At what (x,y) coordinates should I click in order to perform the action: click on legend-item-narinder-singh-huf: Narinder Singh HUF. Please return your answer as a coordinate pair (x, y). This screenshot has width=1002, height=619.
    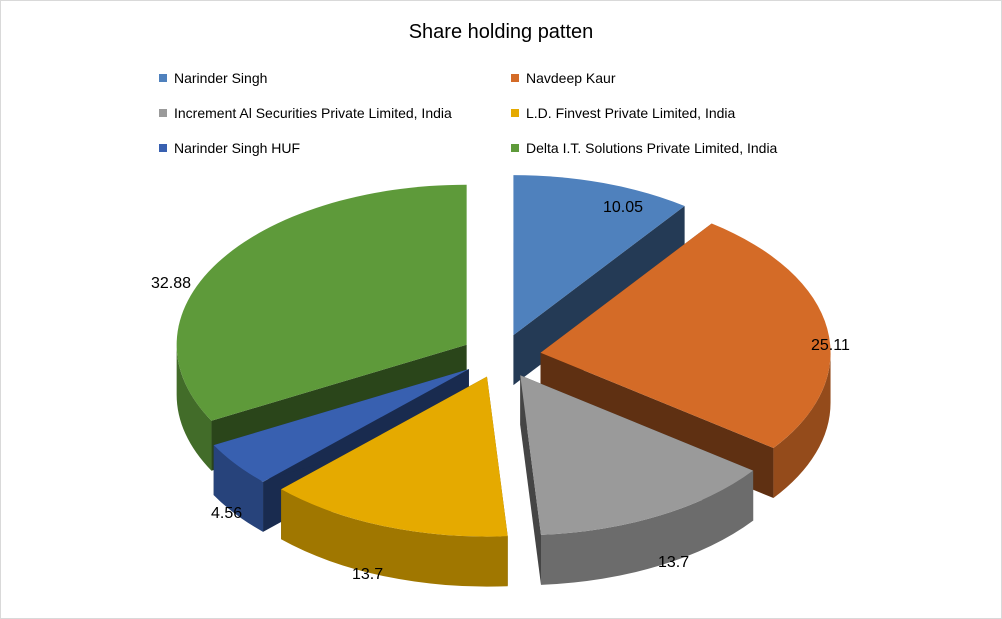
    Looking at the image, I should click on (229, 148).